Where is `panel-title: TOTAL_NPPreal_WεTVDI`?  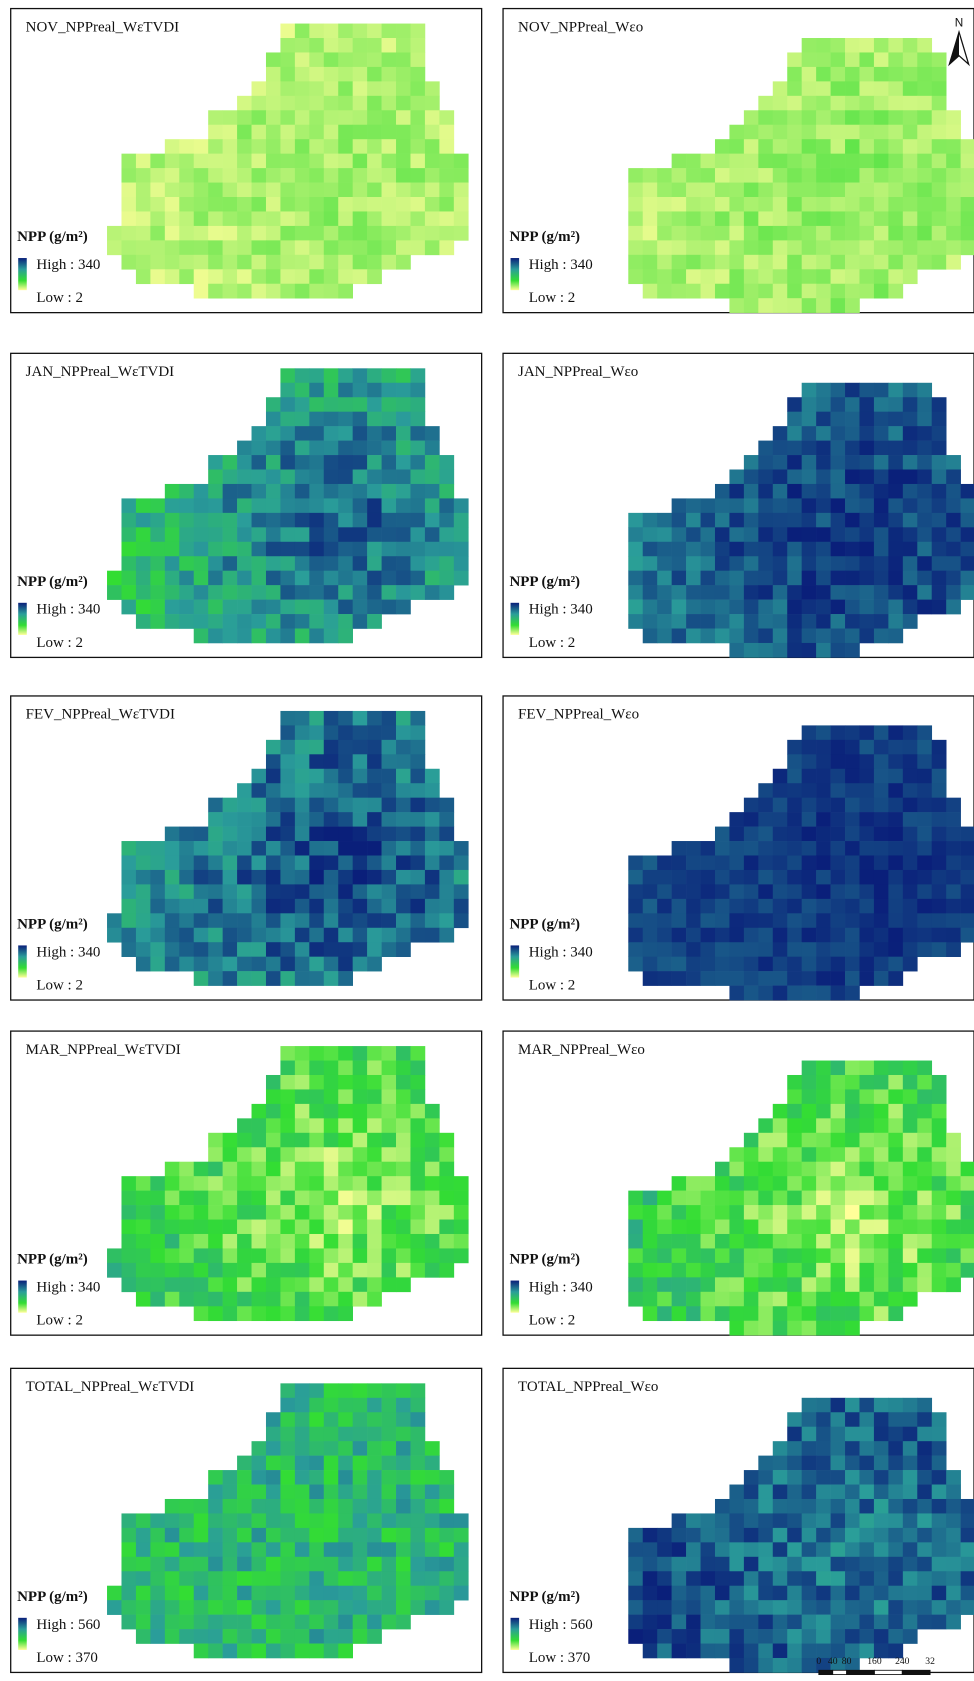
panel-title: TOTAL_NPPreal_WεTVDI is located at coordinates (110, 1387).